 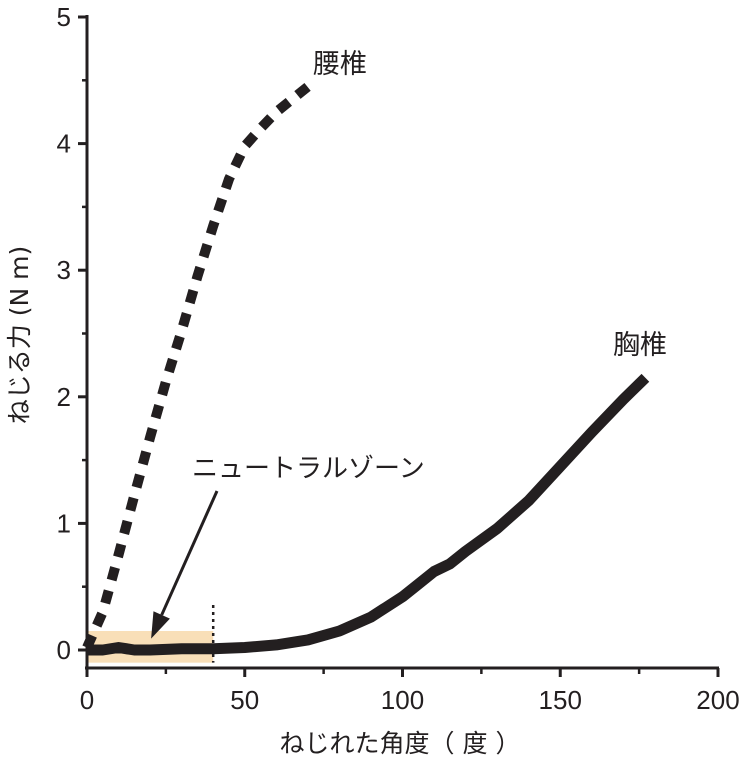 I want to click on neutral-zone-arrowhead, so click(x=160, y=625).